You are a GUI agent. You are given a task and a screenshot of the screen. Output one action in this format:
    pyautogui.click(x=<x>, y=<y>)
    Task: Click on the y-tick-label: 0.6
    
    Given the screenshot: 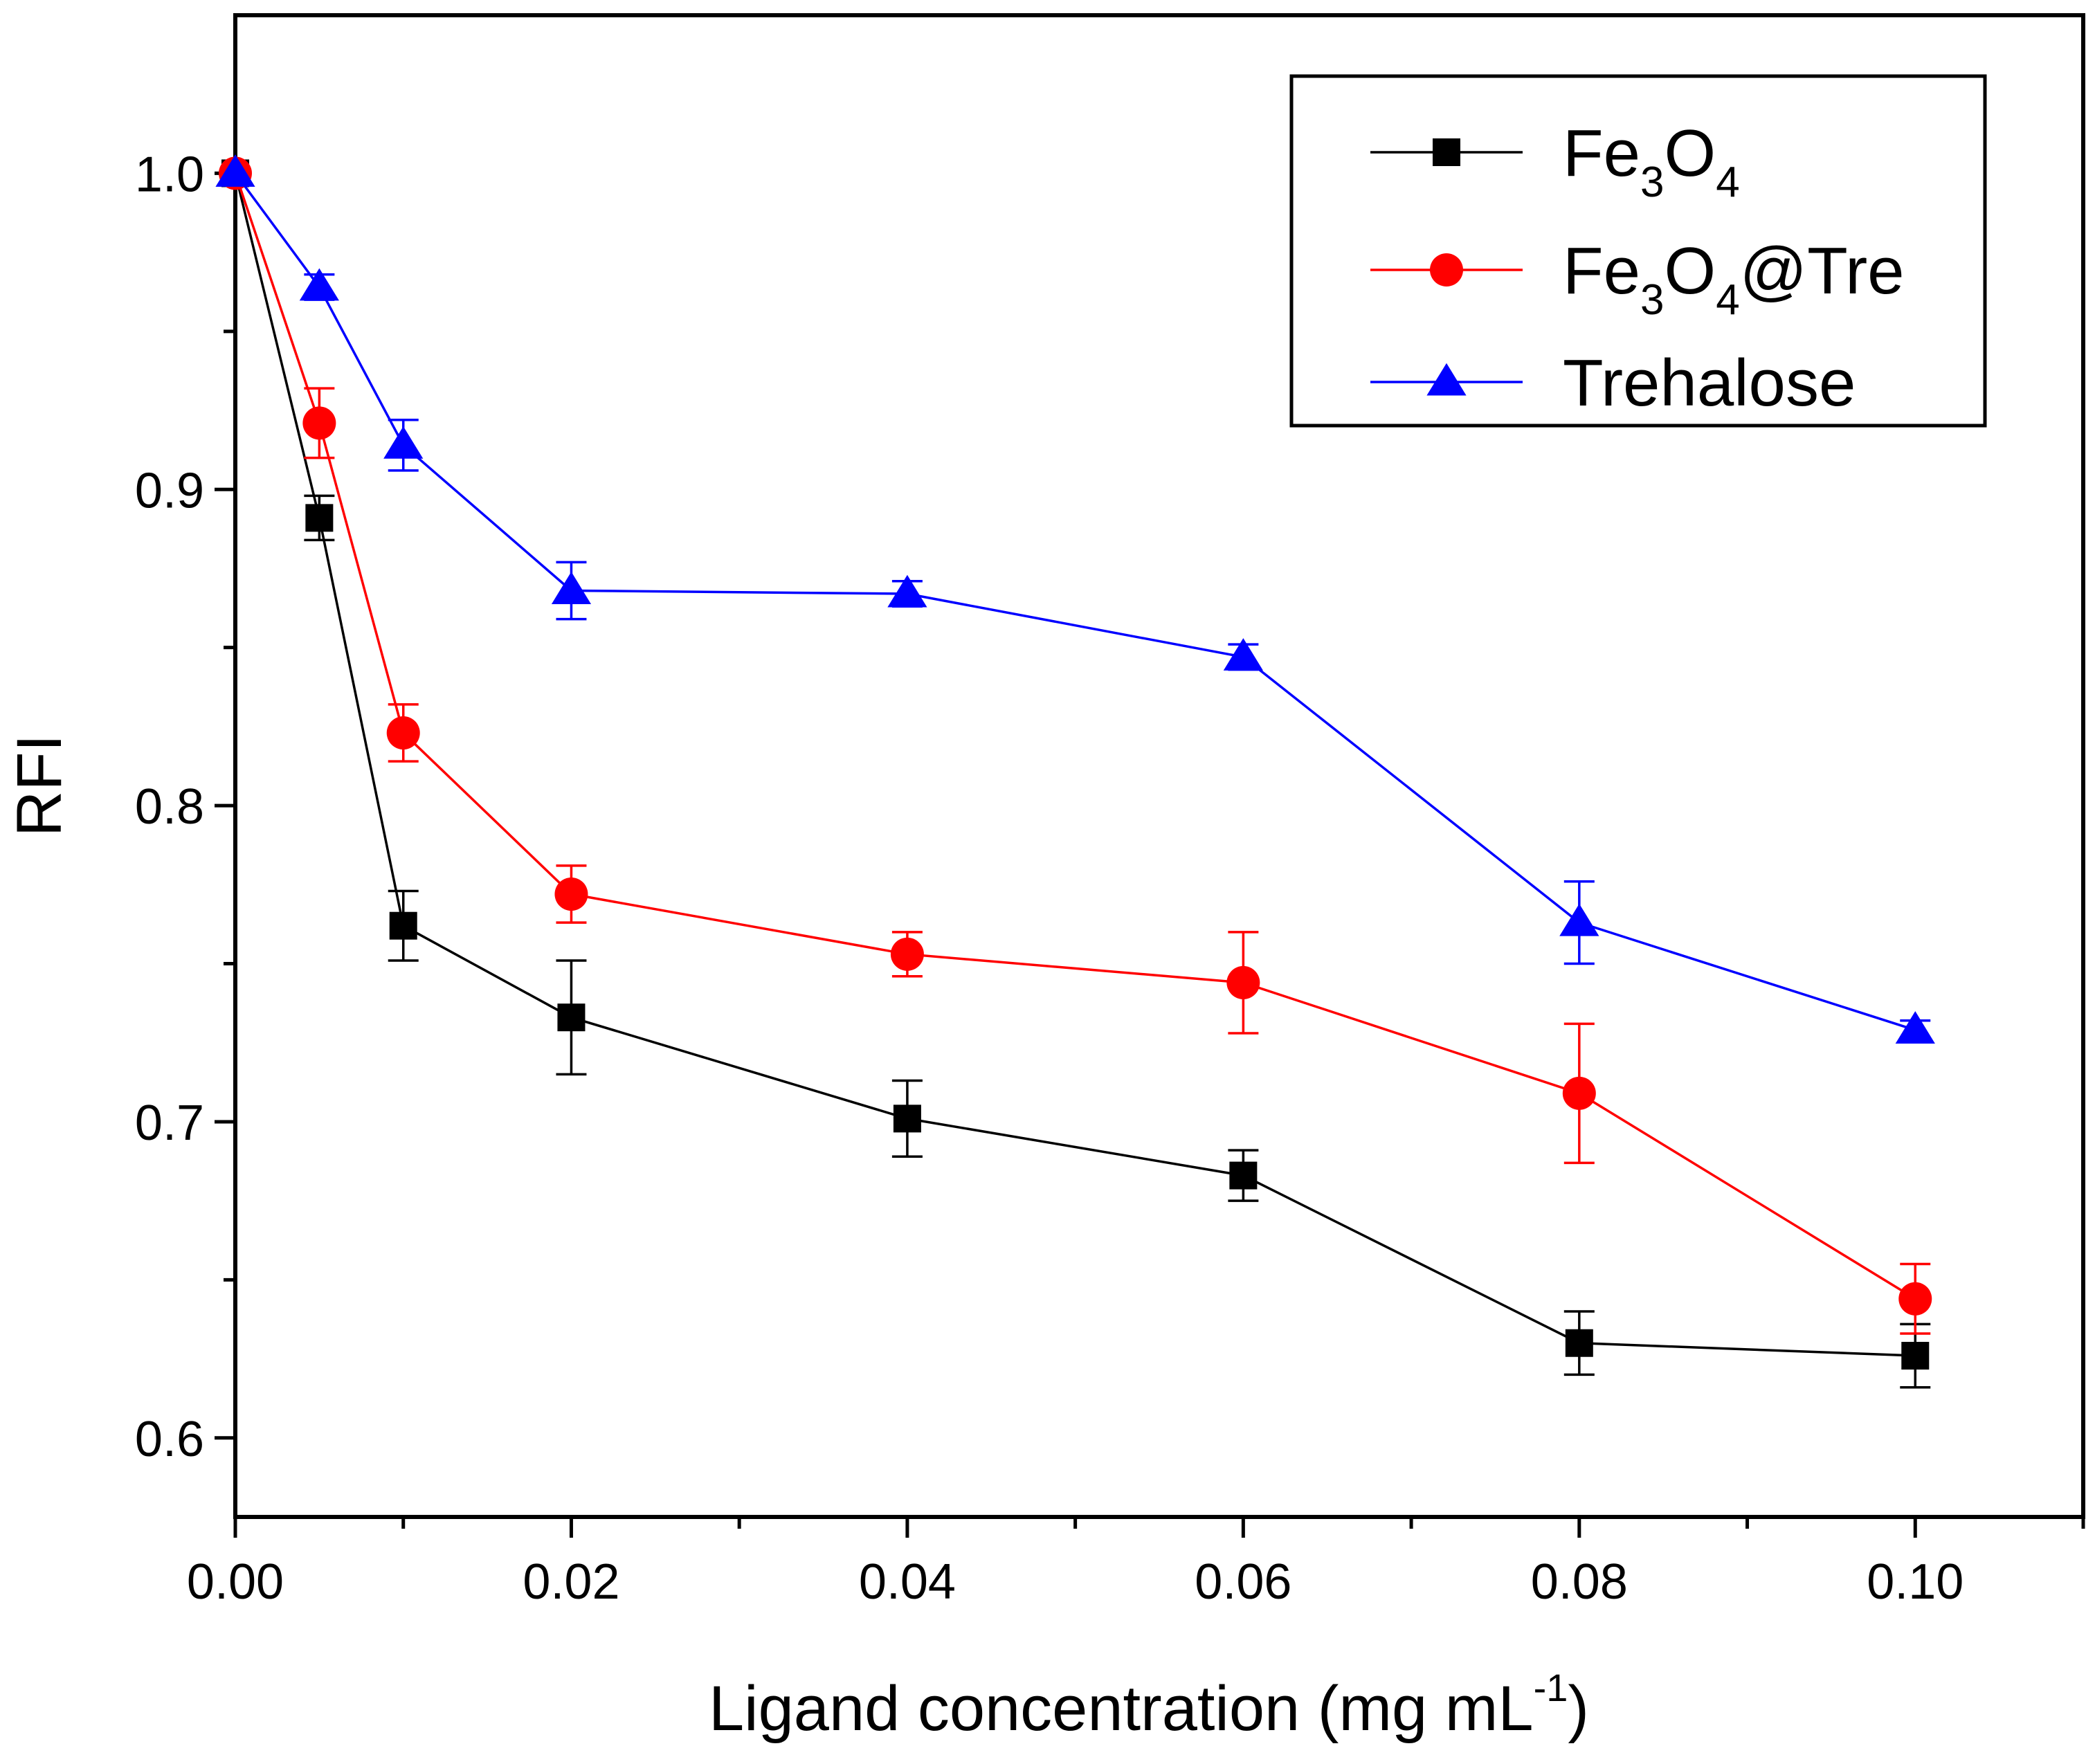 What is the action you would take?
    pyautogui.click(x=170, y=1439)
    